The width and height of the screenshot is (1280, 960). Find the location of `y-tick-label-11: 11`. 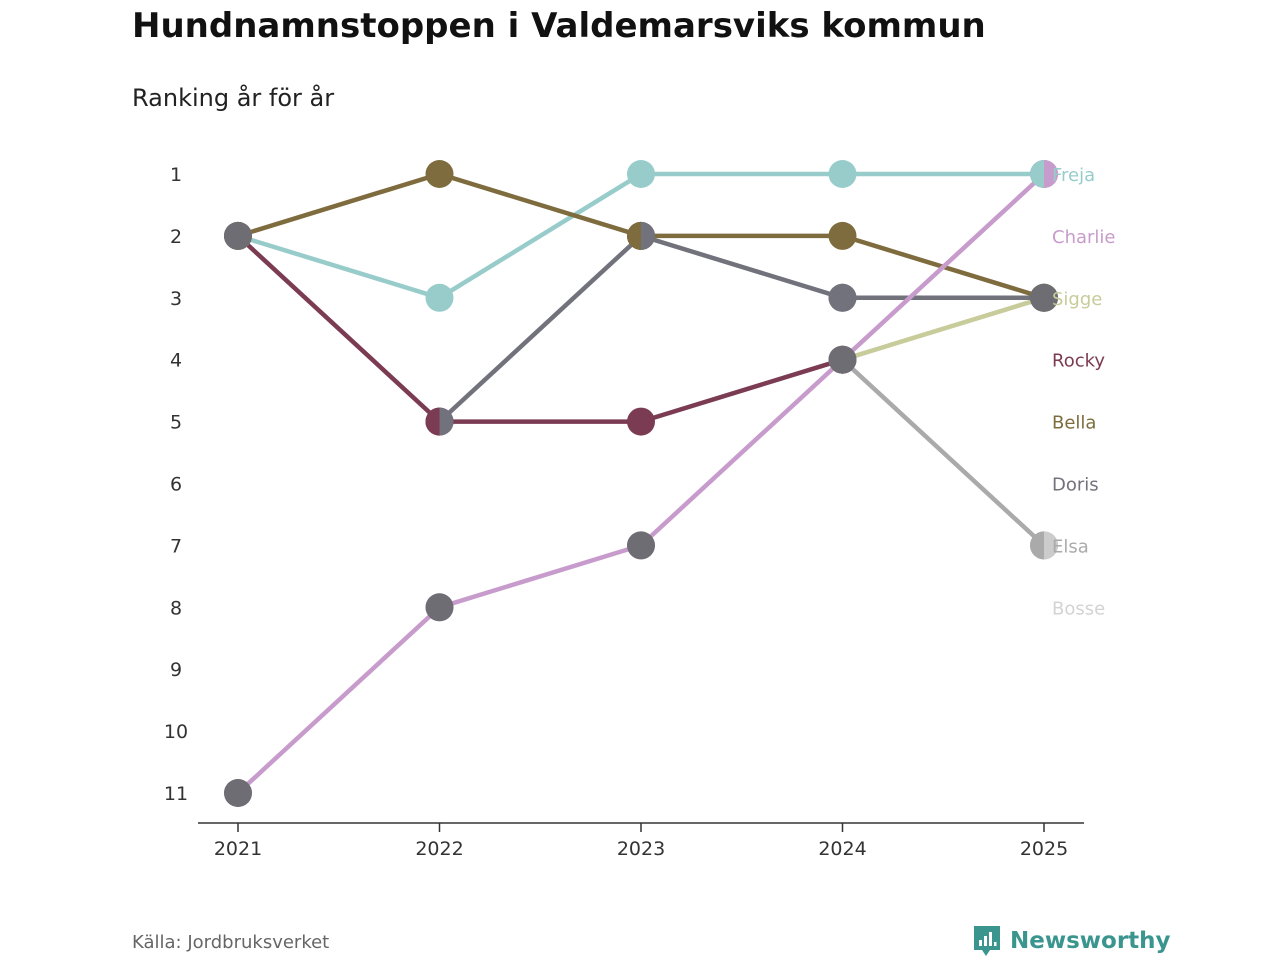

y-tick-label-11: 11 is located at coordinates (176, 794).